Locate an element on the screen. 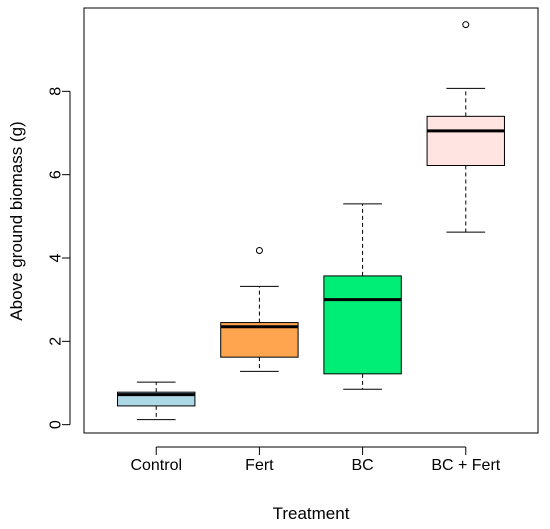  y-tick-label: 2 is located at coordinates (56, 341).